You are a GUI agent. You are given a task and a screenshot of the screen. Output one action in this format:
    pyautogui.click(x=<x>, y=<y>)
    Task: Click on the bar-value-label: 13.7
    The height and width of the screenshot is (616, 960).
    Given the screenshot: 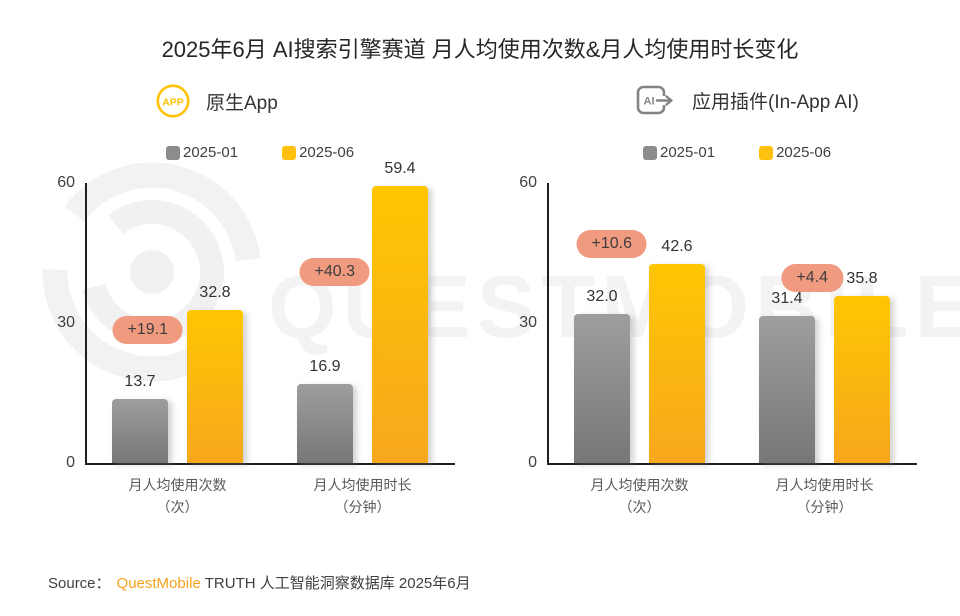 What is the action you would take?
    pyautogui.click(x=140, y=382)
    